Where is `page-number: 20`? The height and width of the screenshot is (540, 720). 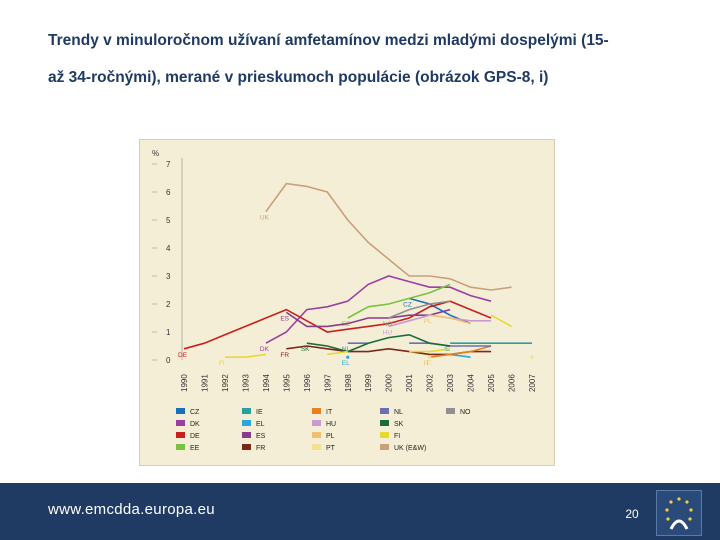 page-number: 20 is located at coordinates (632, 514).